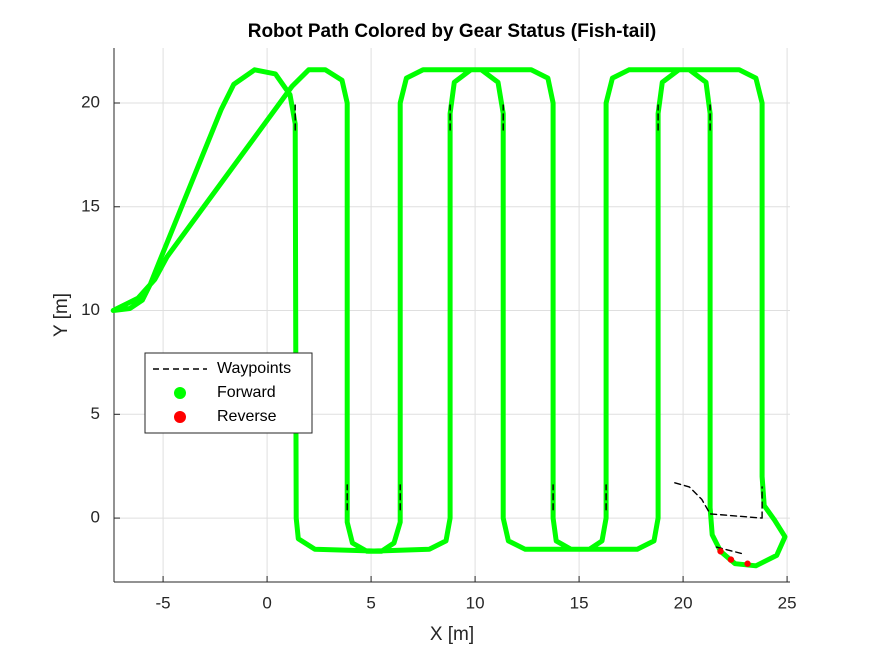 The image size is (875, 656). Describe the element at coordinates (90, 309) in the screenshot. I see `y-tick-label: 10` at that location.